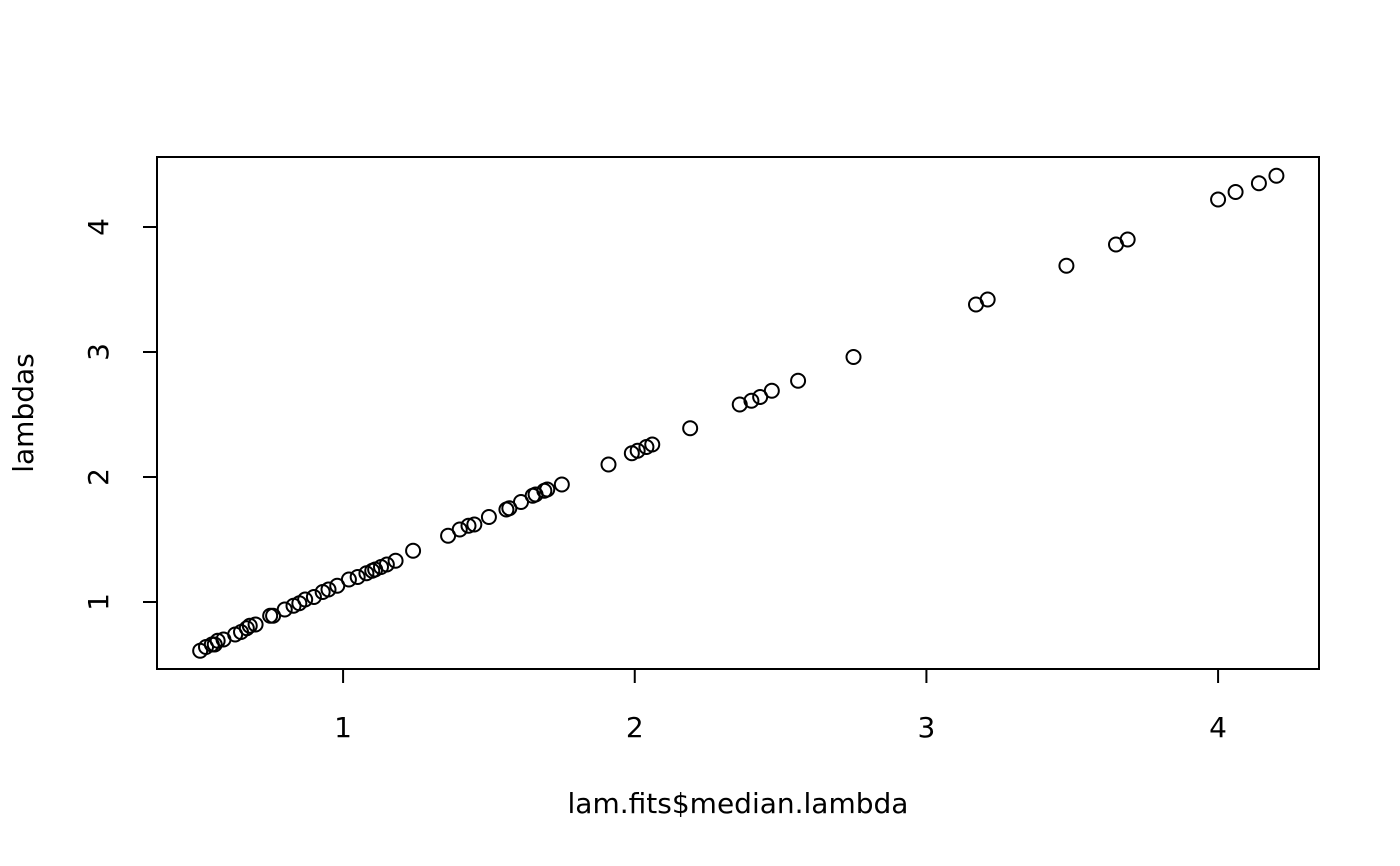  What do you see at coordinates (738, 803) in the screenshot?
I see `x-axis-title: lam.fits$median.lambda` at bounding box center [738, 803].